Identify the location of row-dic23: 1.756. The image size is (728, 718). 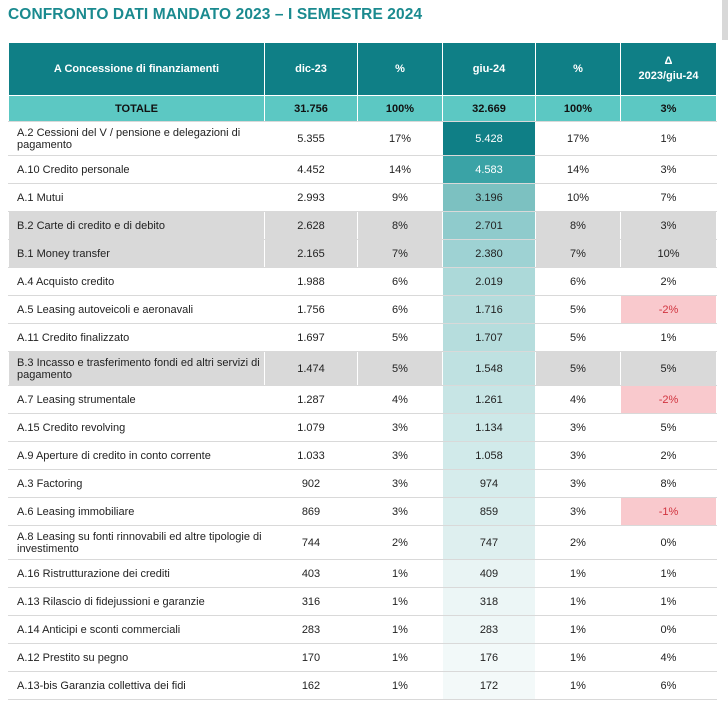
(311, 309).